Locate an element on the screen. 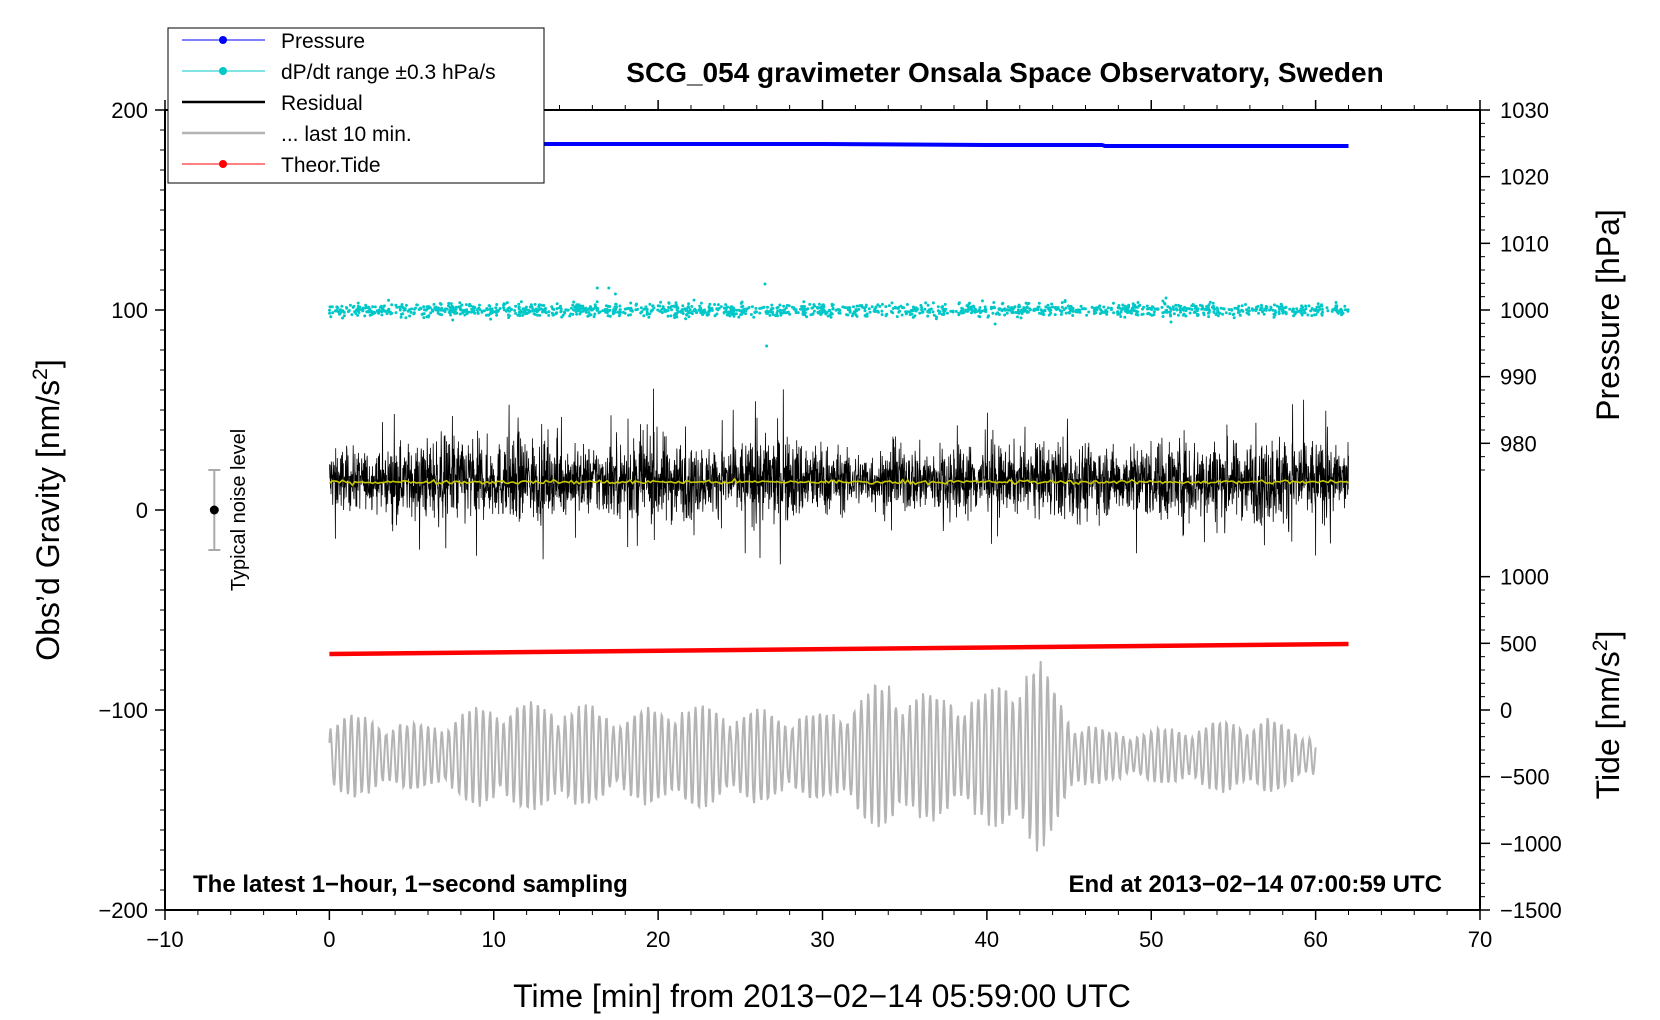 The width and height of the screenshot is (1660, 1020). tide-axis-title-main: Tide [nm/s is located at coordinates (1608, 725).